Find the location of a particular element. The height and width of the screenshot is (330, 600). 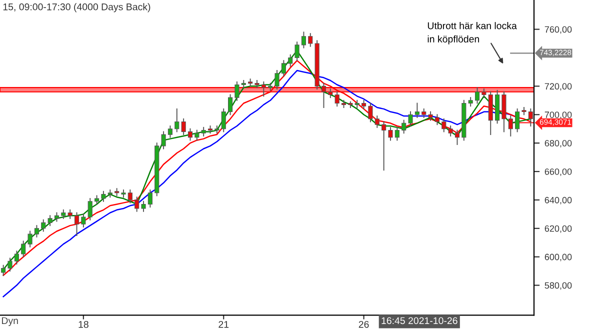

x-tick-label: 21 is located at coordinates (223, 324).